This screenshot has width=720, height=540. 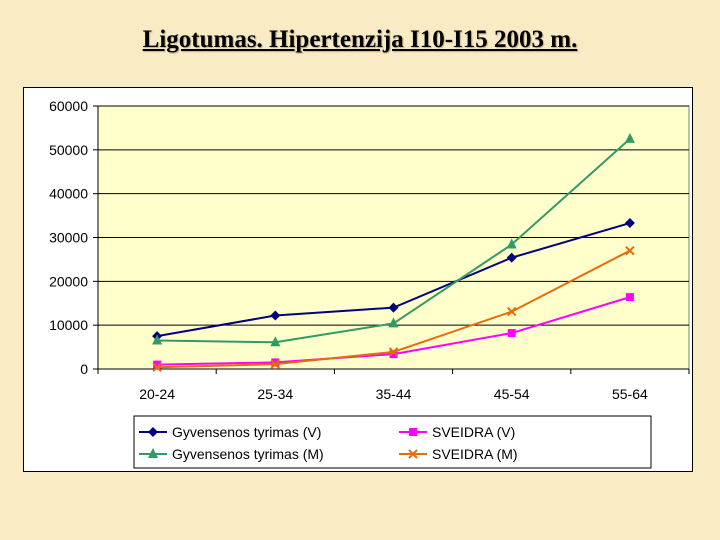 What do you see at coordinates (84, 369) in the screenshot?
I see `y-tick-label: 0` at bounding box center [84, 369].